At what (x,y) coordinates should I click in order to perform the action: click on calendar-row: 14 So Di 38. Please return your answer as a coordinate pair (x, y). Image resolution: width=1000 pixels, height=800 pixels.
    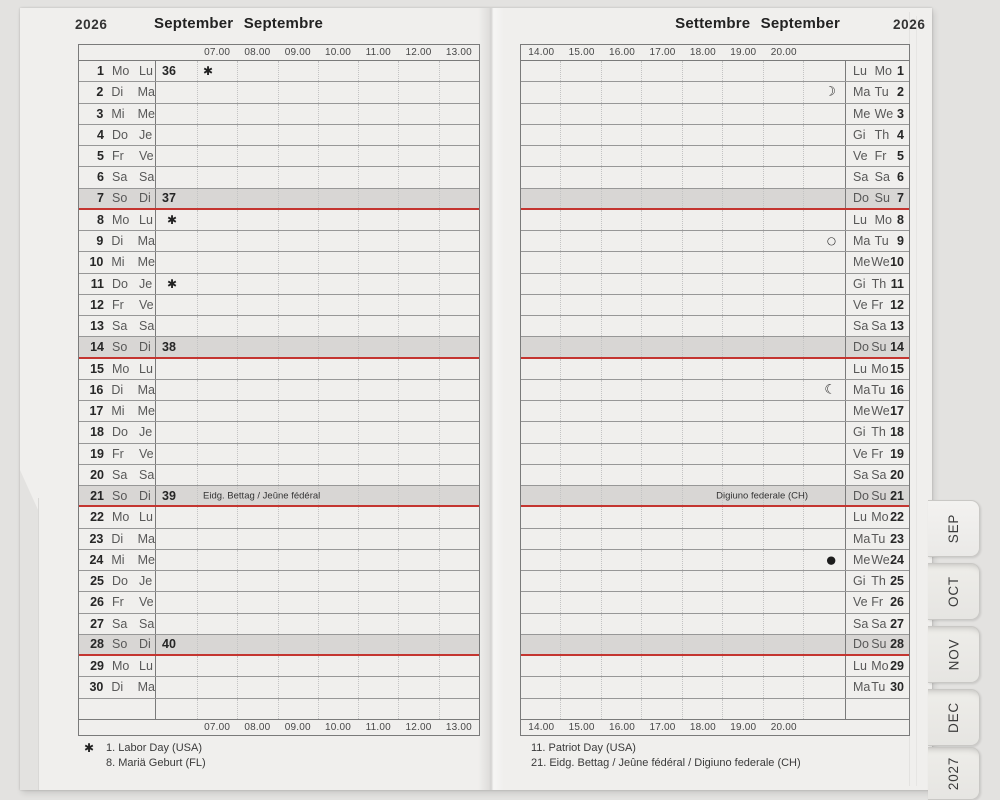
    Looking at the image, I should click on (279, 348).